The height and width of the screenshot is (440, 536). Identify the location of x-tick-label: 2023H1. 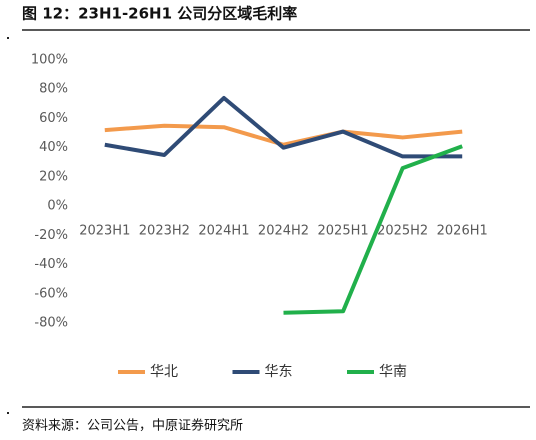
(104, 231).